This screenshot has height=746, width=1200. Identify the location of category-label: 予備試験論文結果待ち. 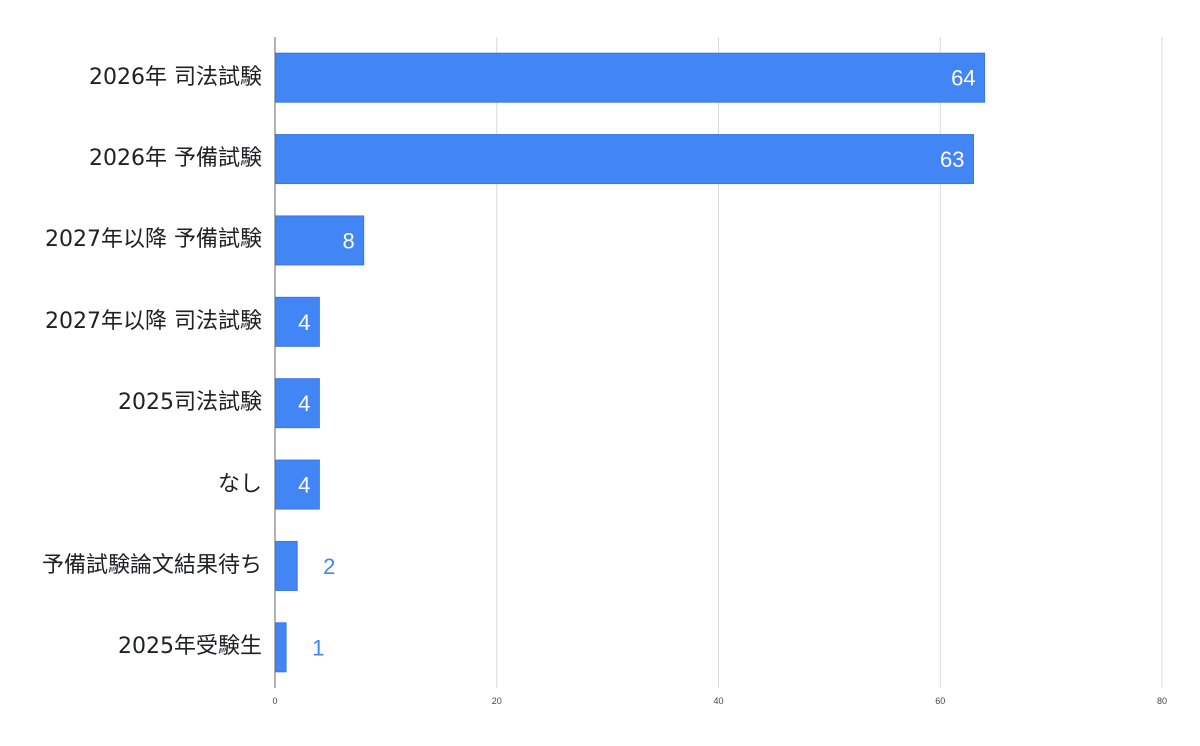
(151, 565).